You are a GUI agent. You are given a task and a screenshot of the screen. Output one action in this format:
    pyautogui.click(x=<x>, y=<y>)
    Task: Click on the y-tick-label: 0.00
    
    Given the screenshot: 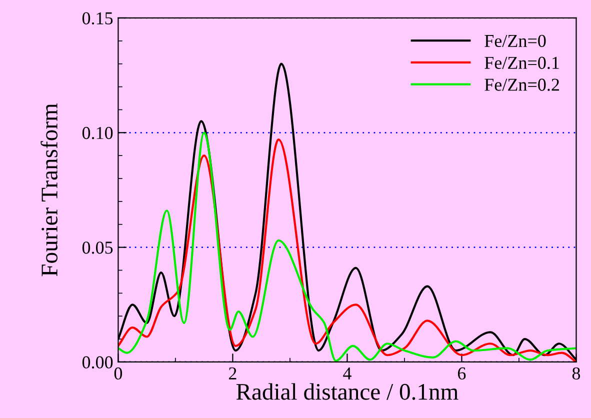 What is the action you would take?
    pyautogui.click(x=97, y=362)
    